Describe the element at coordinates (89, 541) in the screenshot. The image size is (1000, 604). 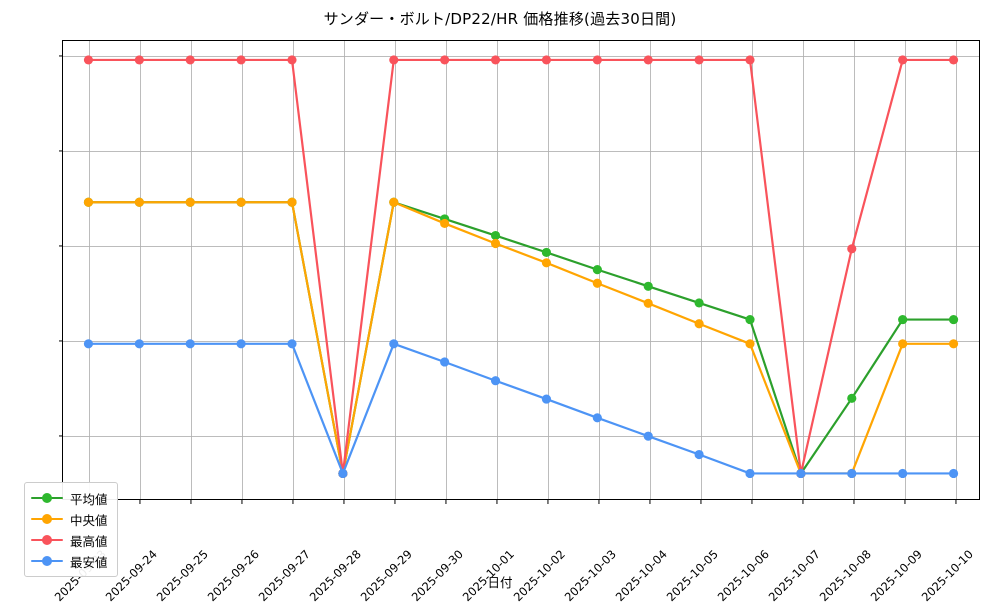
I see `legend-item-label: 最高値` at that location.